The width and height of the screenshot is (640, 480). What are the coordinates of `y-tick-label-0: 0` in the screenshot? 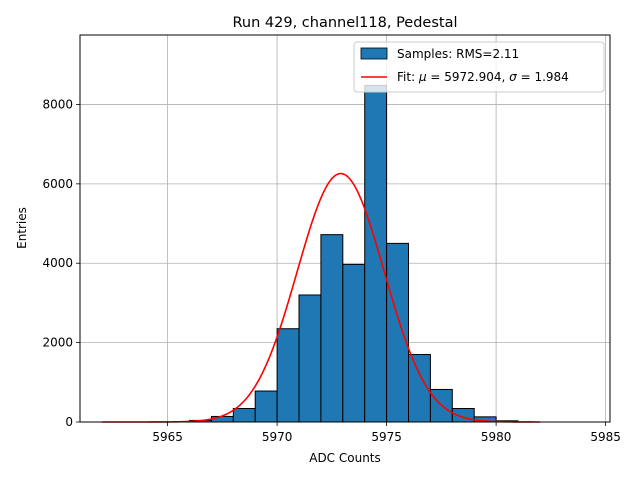 It's located at (69, 422).